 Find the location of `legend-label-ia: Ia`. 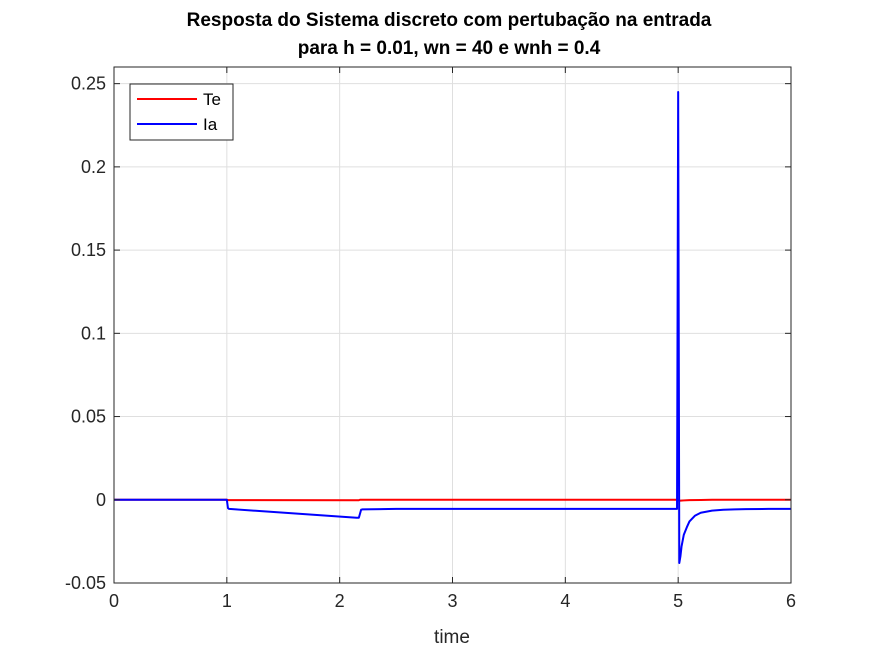

legend-label-ia: Ia is located at coordinates (210, 124).